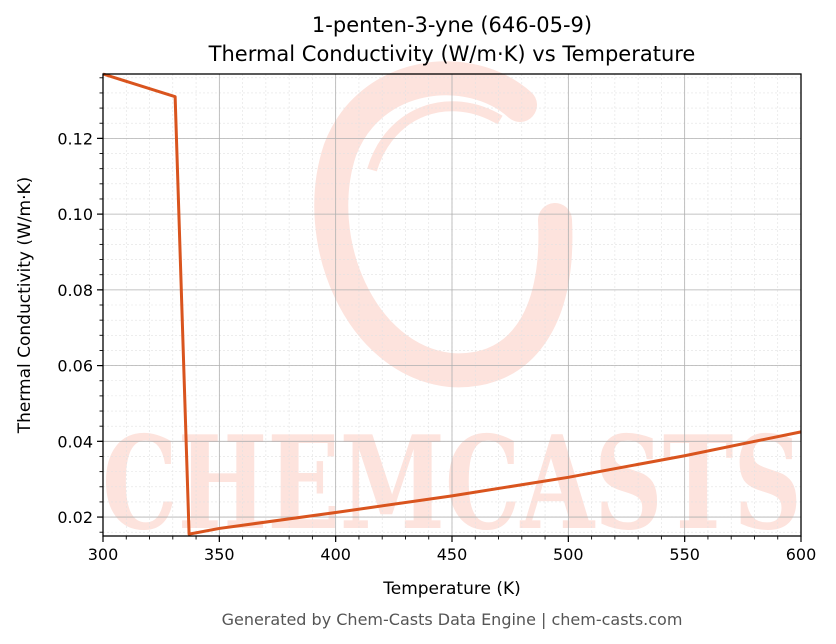 This screenshot has width=836, height=644. I want to click on x-tick-label: 450, so click(452, 554).